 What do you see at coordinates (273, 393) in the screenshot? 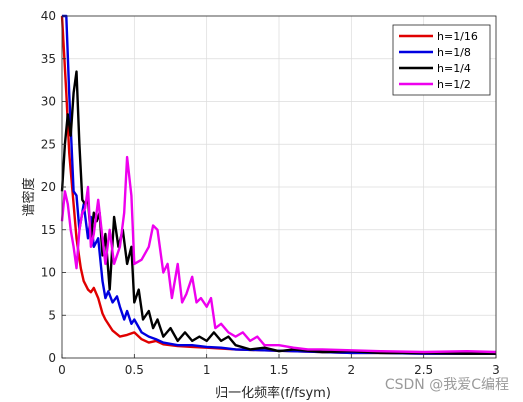
I see `x-axis-label: 归一化频率(f/fsym)` at bounding box center [273, 393].